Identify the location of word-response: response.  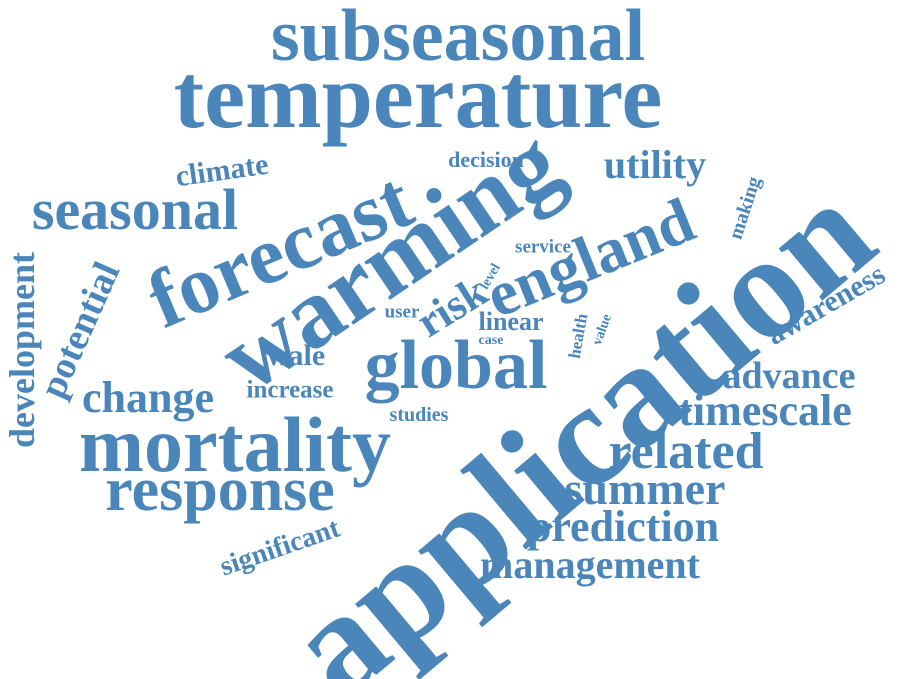
(220, 490).